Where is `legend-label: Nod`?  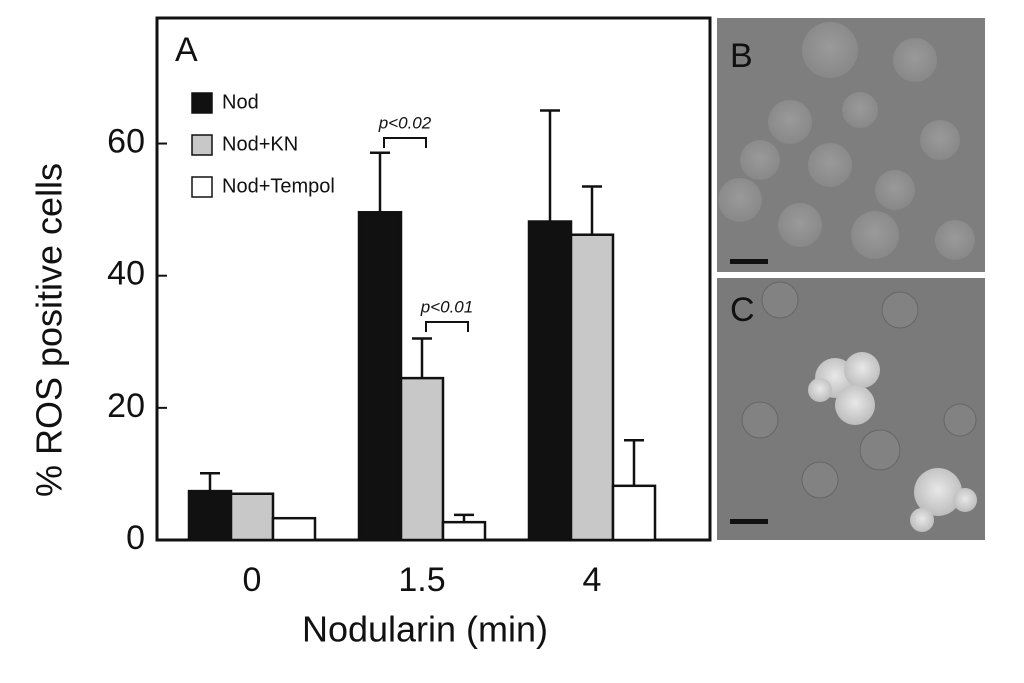 legend-label: Nod is located at coordinates (240, 102).